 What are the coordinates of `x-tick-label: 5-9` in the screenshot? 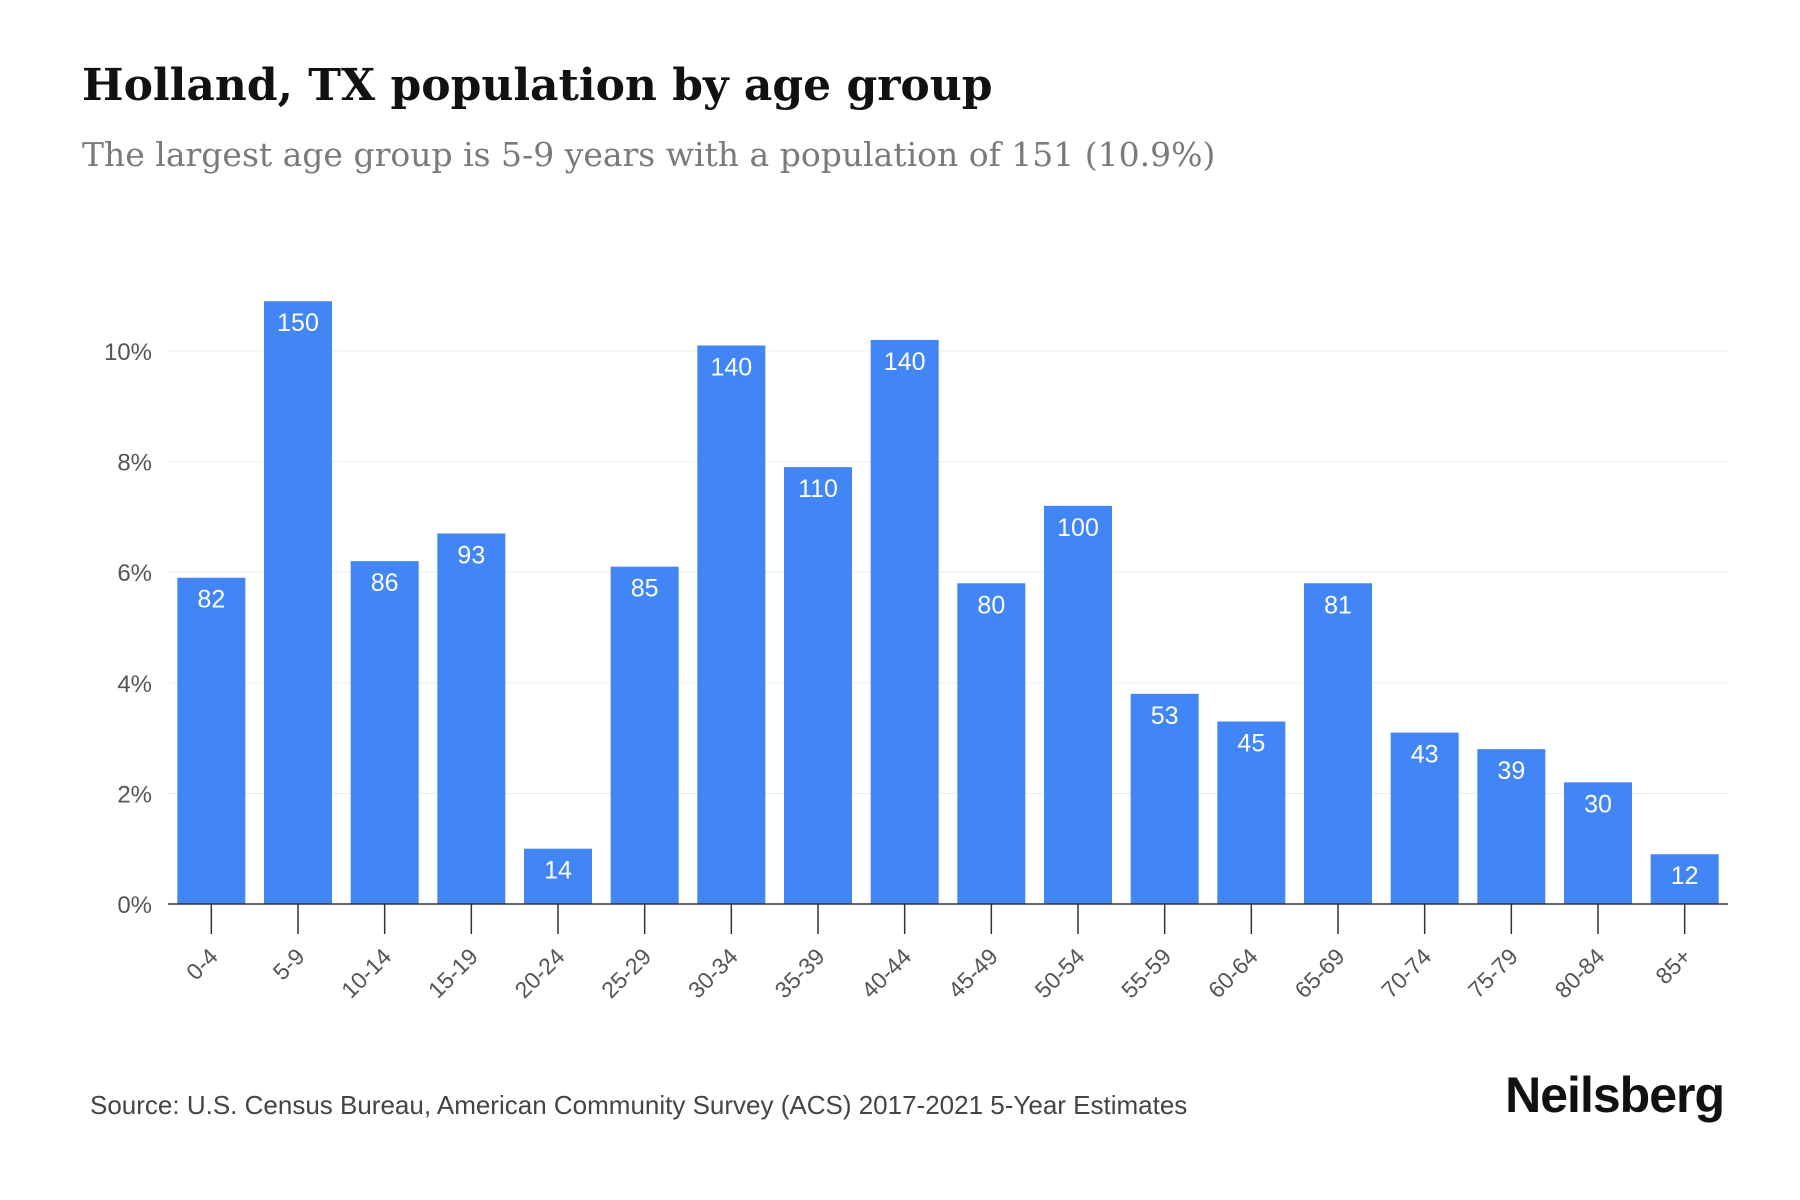 It's located at (289, 964).